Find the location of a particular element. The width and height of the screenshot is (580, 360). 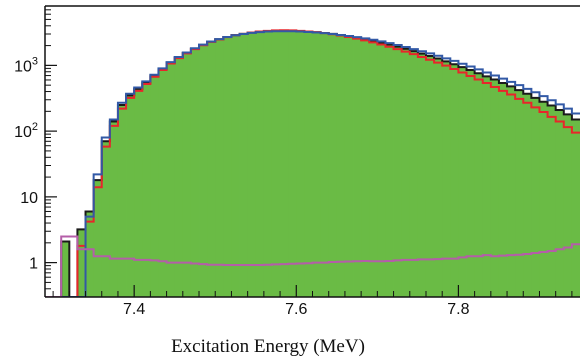

x-tick-label-1: 7.6 is located at coordinates (296, 309).